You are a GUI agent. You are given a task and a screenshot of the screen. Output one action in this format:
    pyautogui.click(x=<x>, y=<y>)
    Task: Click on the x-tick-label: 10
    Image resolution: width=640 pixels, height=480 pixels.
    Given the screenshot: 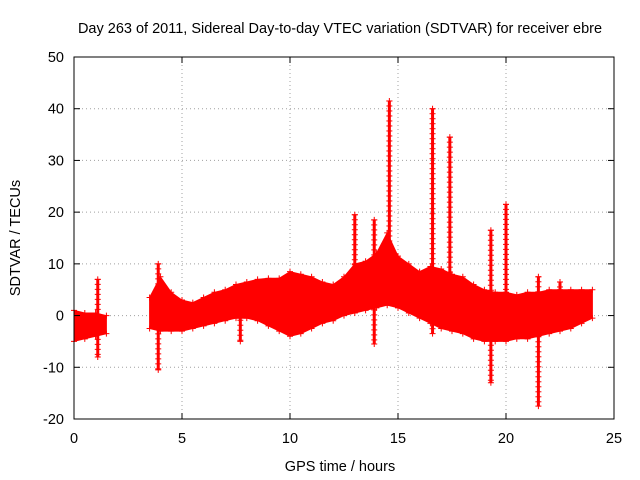 What is the action you would take?
    pyautogui.click(x=290, y=439)
    